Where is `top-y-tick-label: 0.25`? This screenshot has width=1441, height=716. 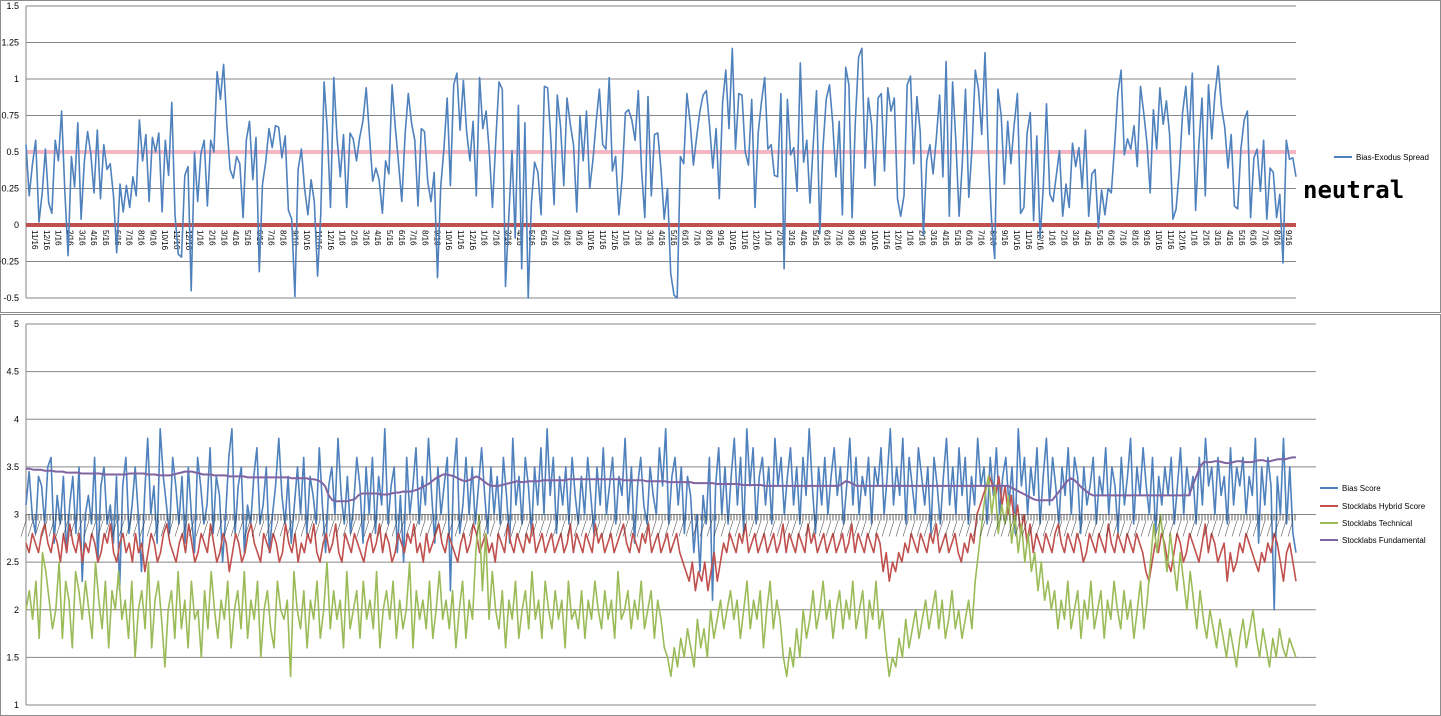
top-y-tick-label: 0.25 is located at coordinates (10, 189).